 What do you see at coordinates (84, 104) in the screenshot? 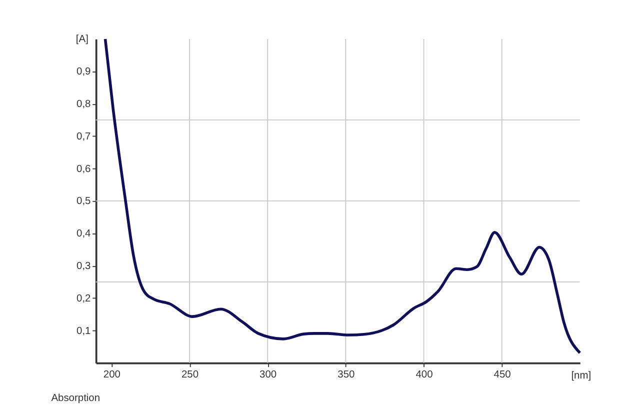
I see `y-tick-label: 0,8` at bounding box center [84, 104].